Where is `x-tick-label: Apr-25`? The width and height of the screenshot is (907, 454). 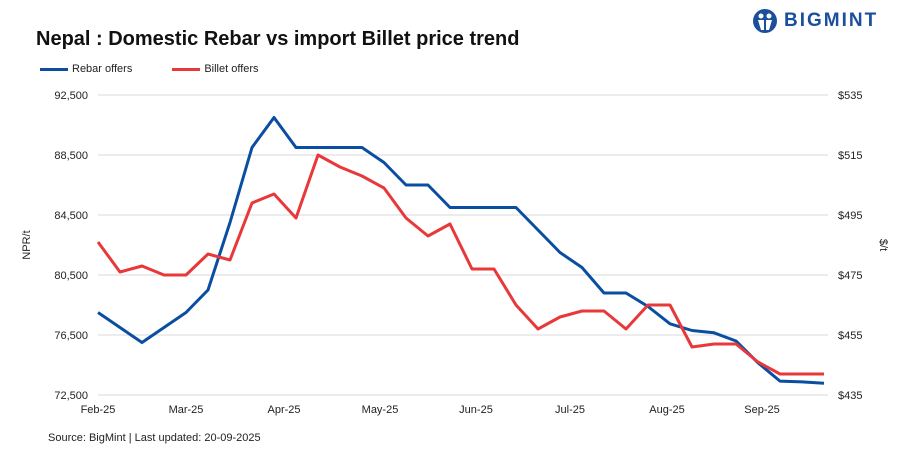
x-tick-label: Apr-25 is located at coordinates (283, 410).